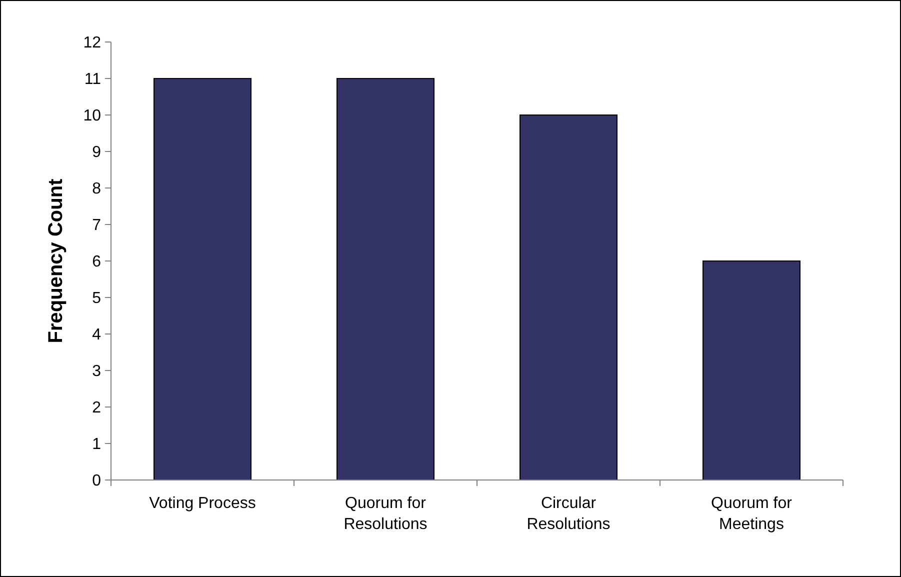  Describe the element at coordinates (56, 261) in the screenshot. I see `y-axis-title: Frequency Count` at that location.